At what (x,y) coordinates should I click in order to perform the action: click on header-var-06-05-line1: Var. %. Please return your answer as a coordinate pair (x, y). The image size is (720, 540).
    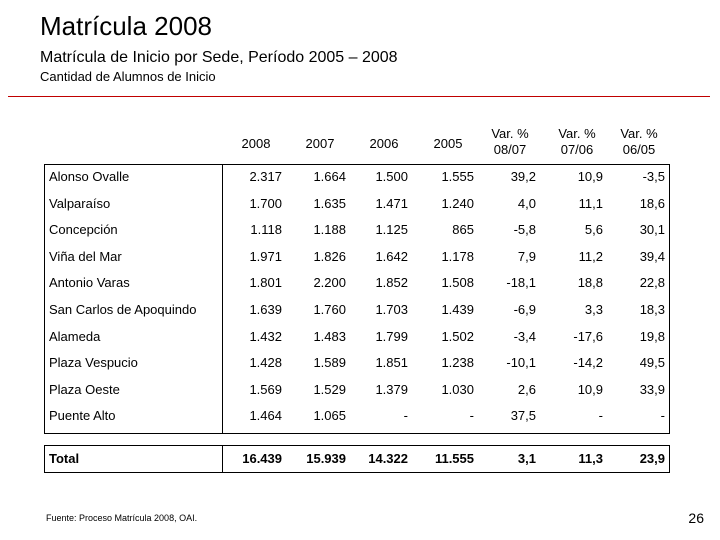
    Looking at the image, I should click on (639, 133).